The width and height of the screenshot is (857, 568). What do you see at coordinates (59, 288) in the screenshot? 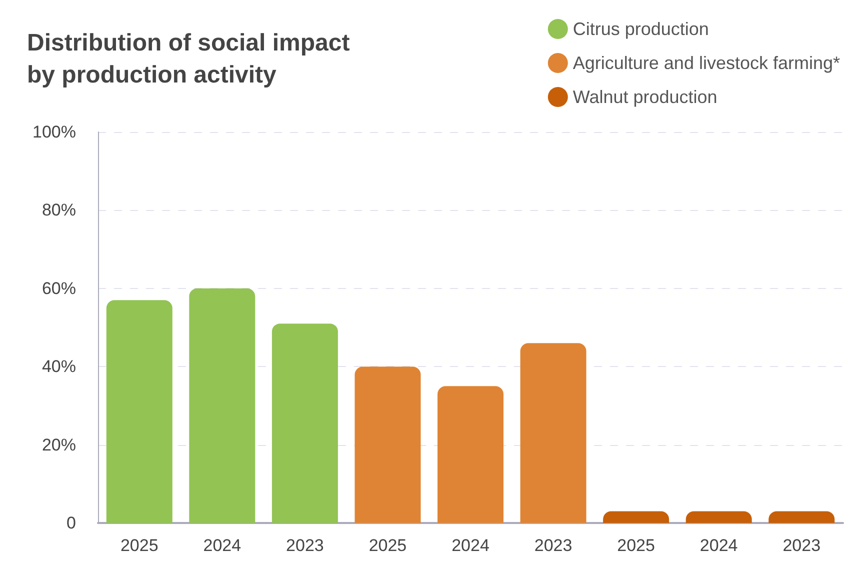
I see `y-tick-label: 60%` at bounding box center [59, 288].